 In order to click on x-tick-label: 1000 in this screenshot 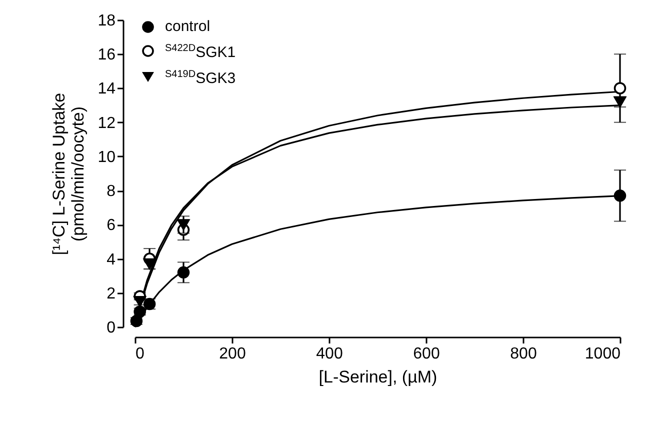, I will do `click(602, 354)`.